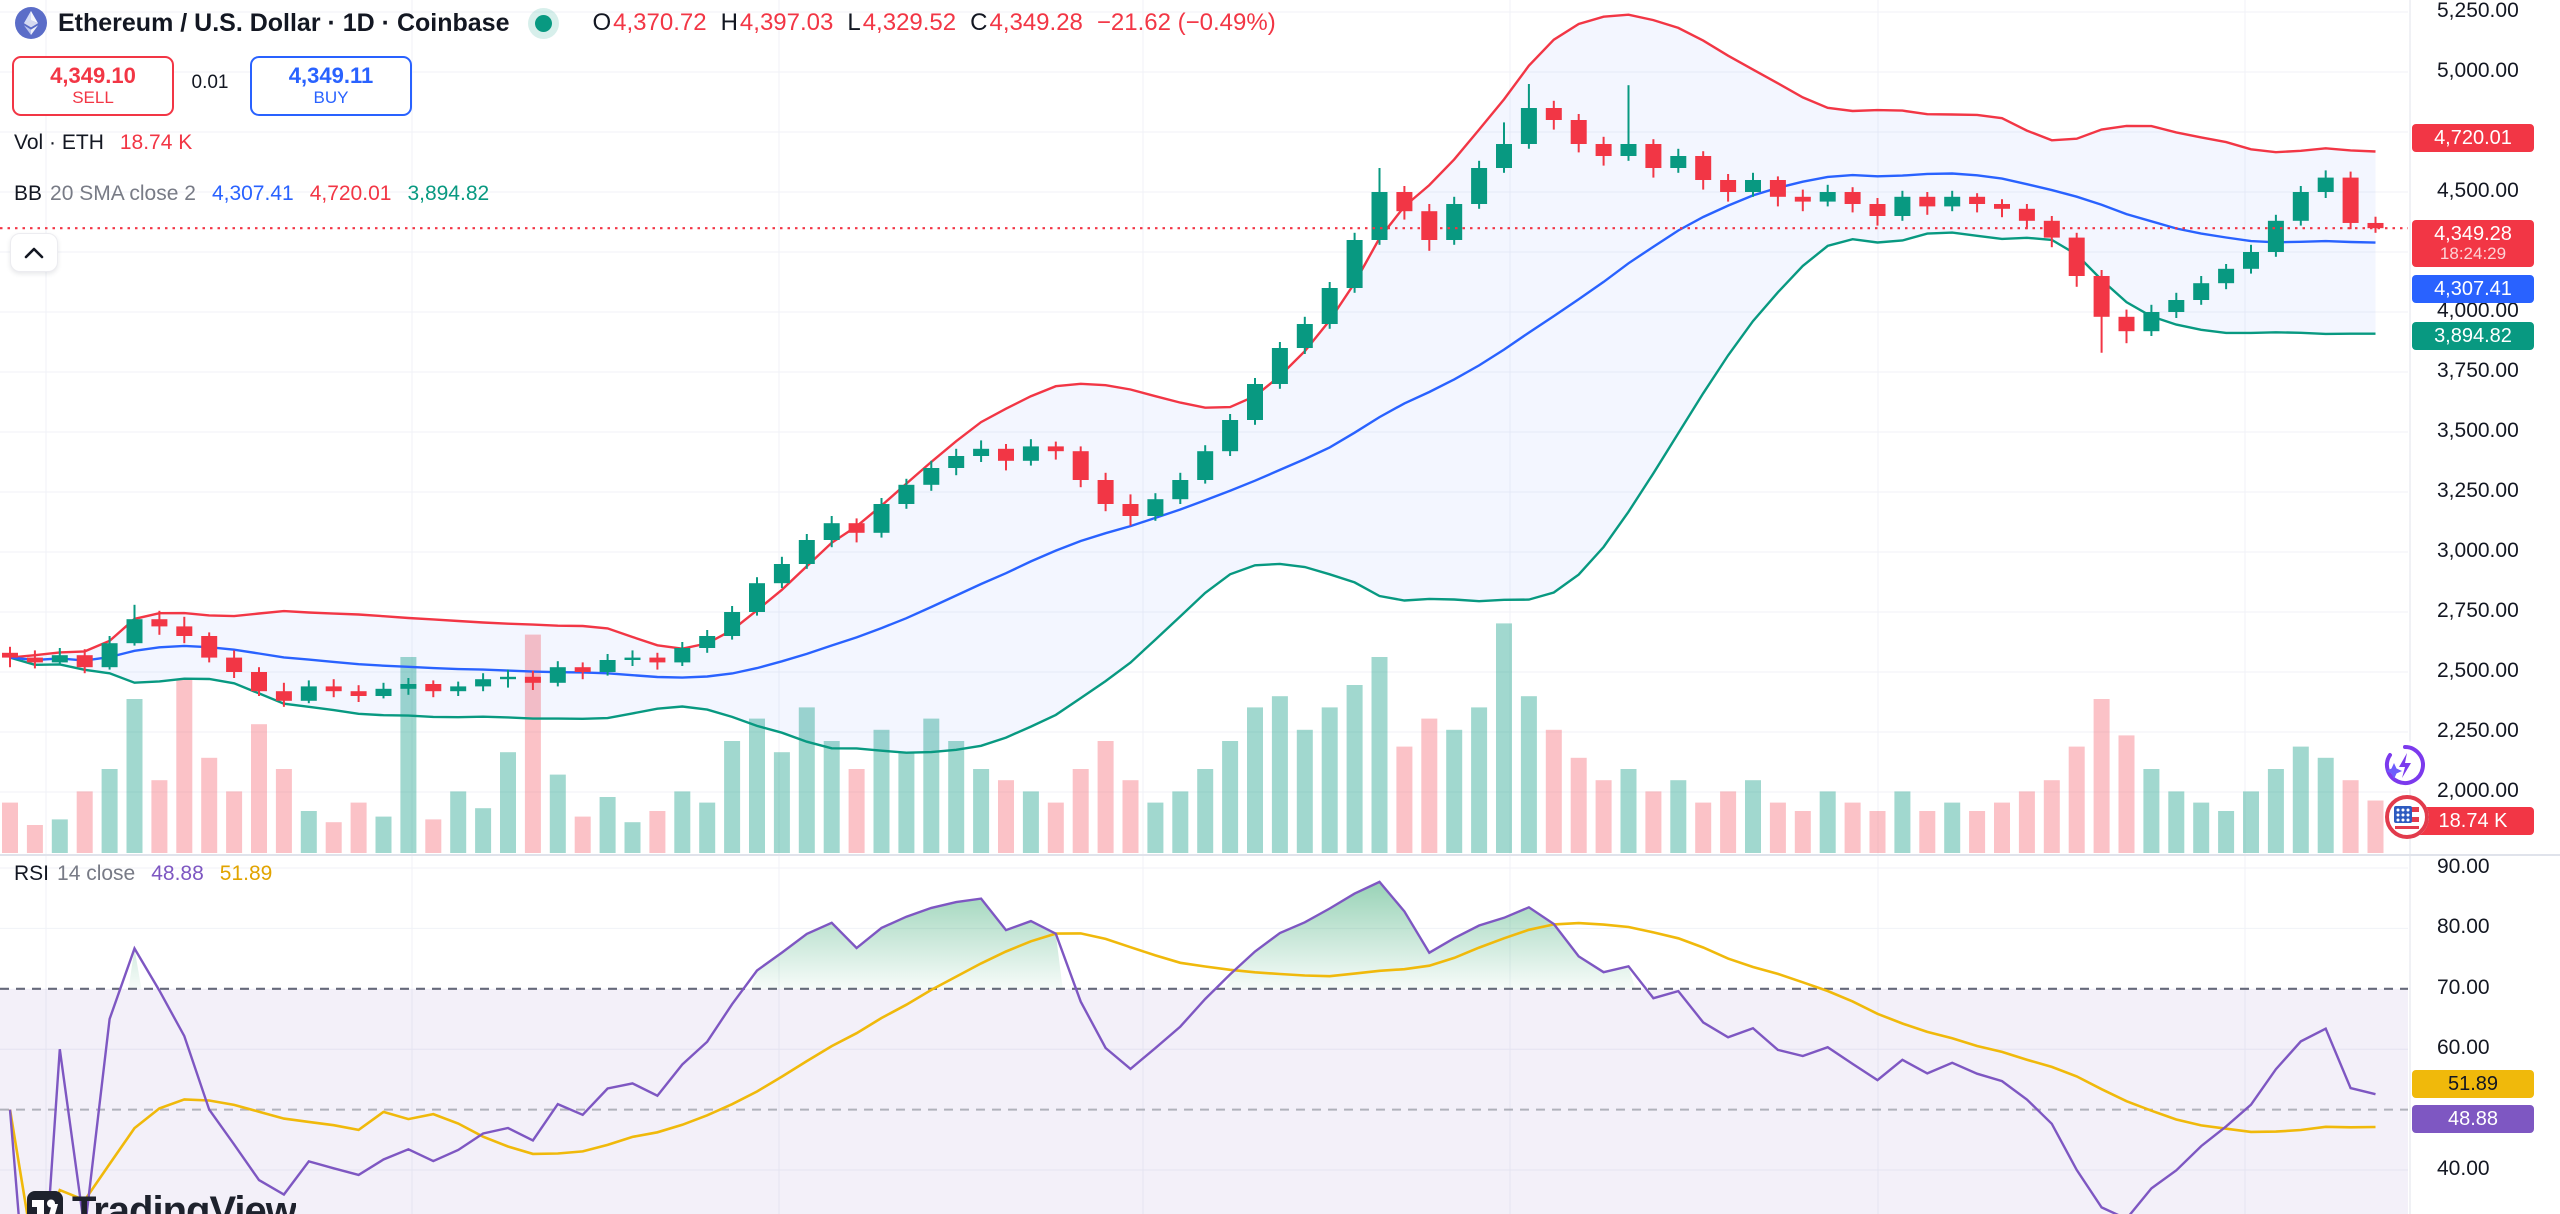 The width and height of the screenshot is (2560, 1214). What do you see at coordinates (2478, 730) in the screenshot?
I see `price-axis-label: 2,250.00` at bounding box center [2478, 730].